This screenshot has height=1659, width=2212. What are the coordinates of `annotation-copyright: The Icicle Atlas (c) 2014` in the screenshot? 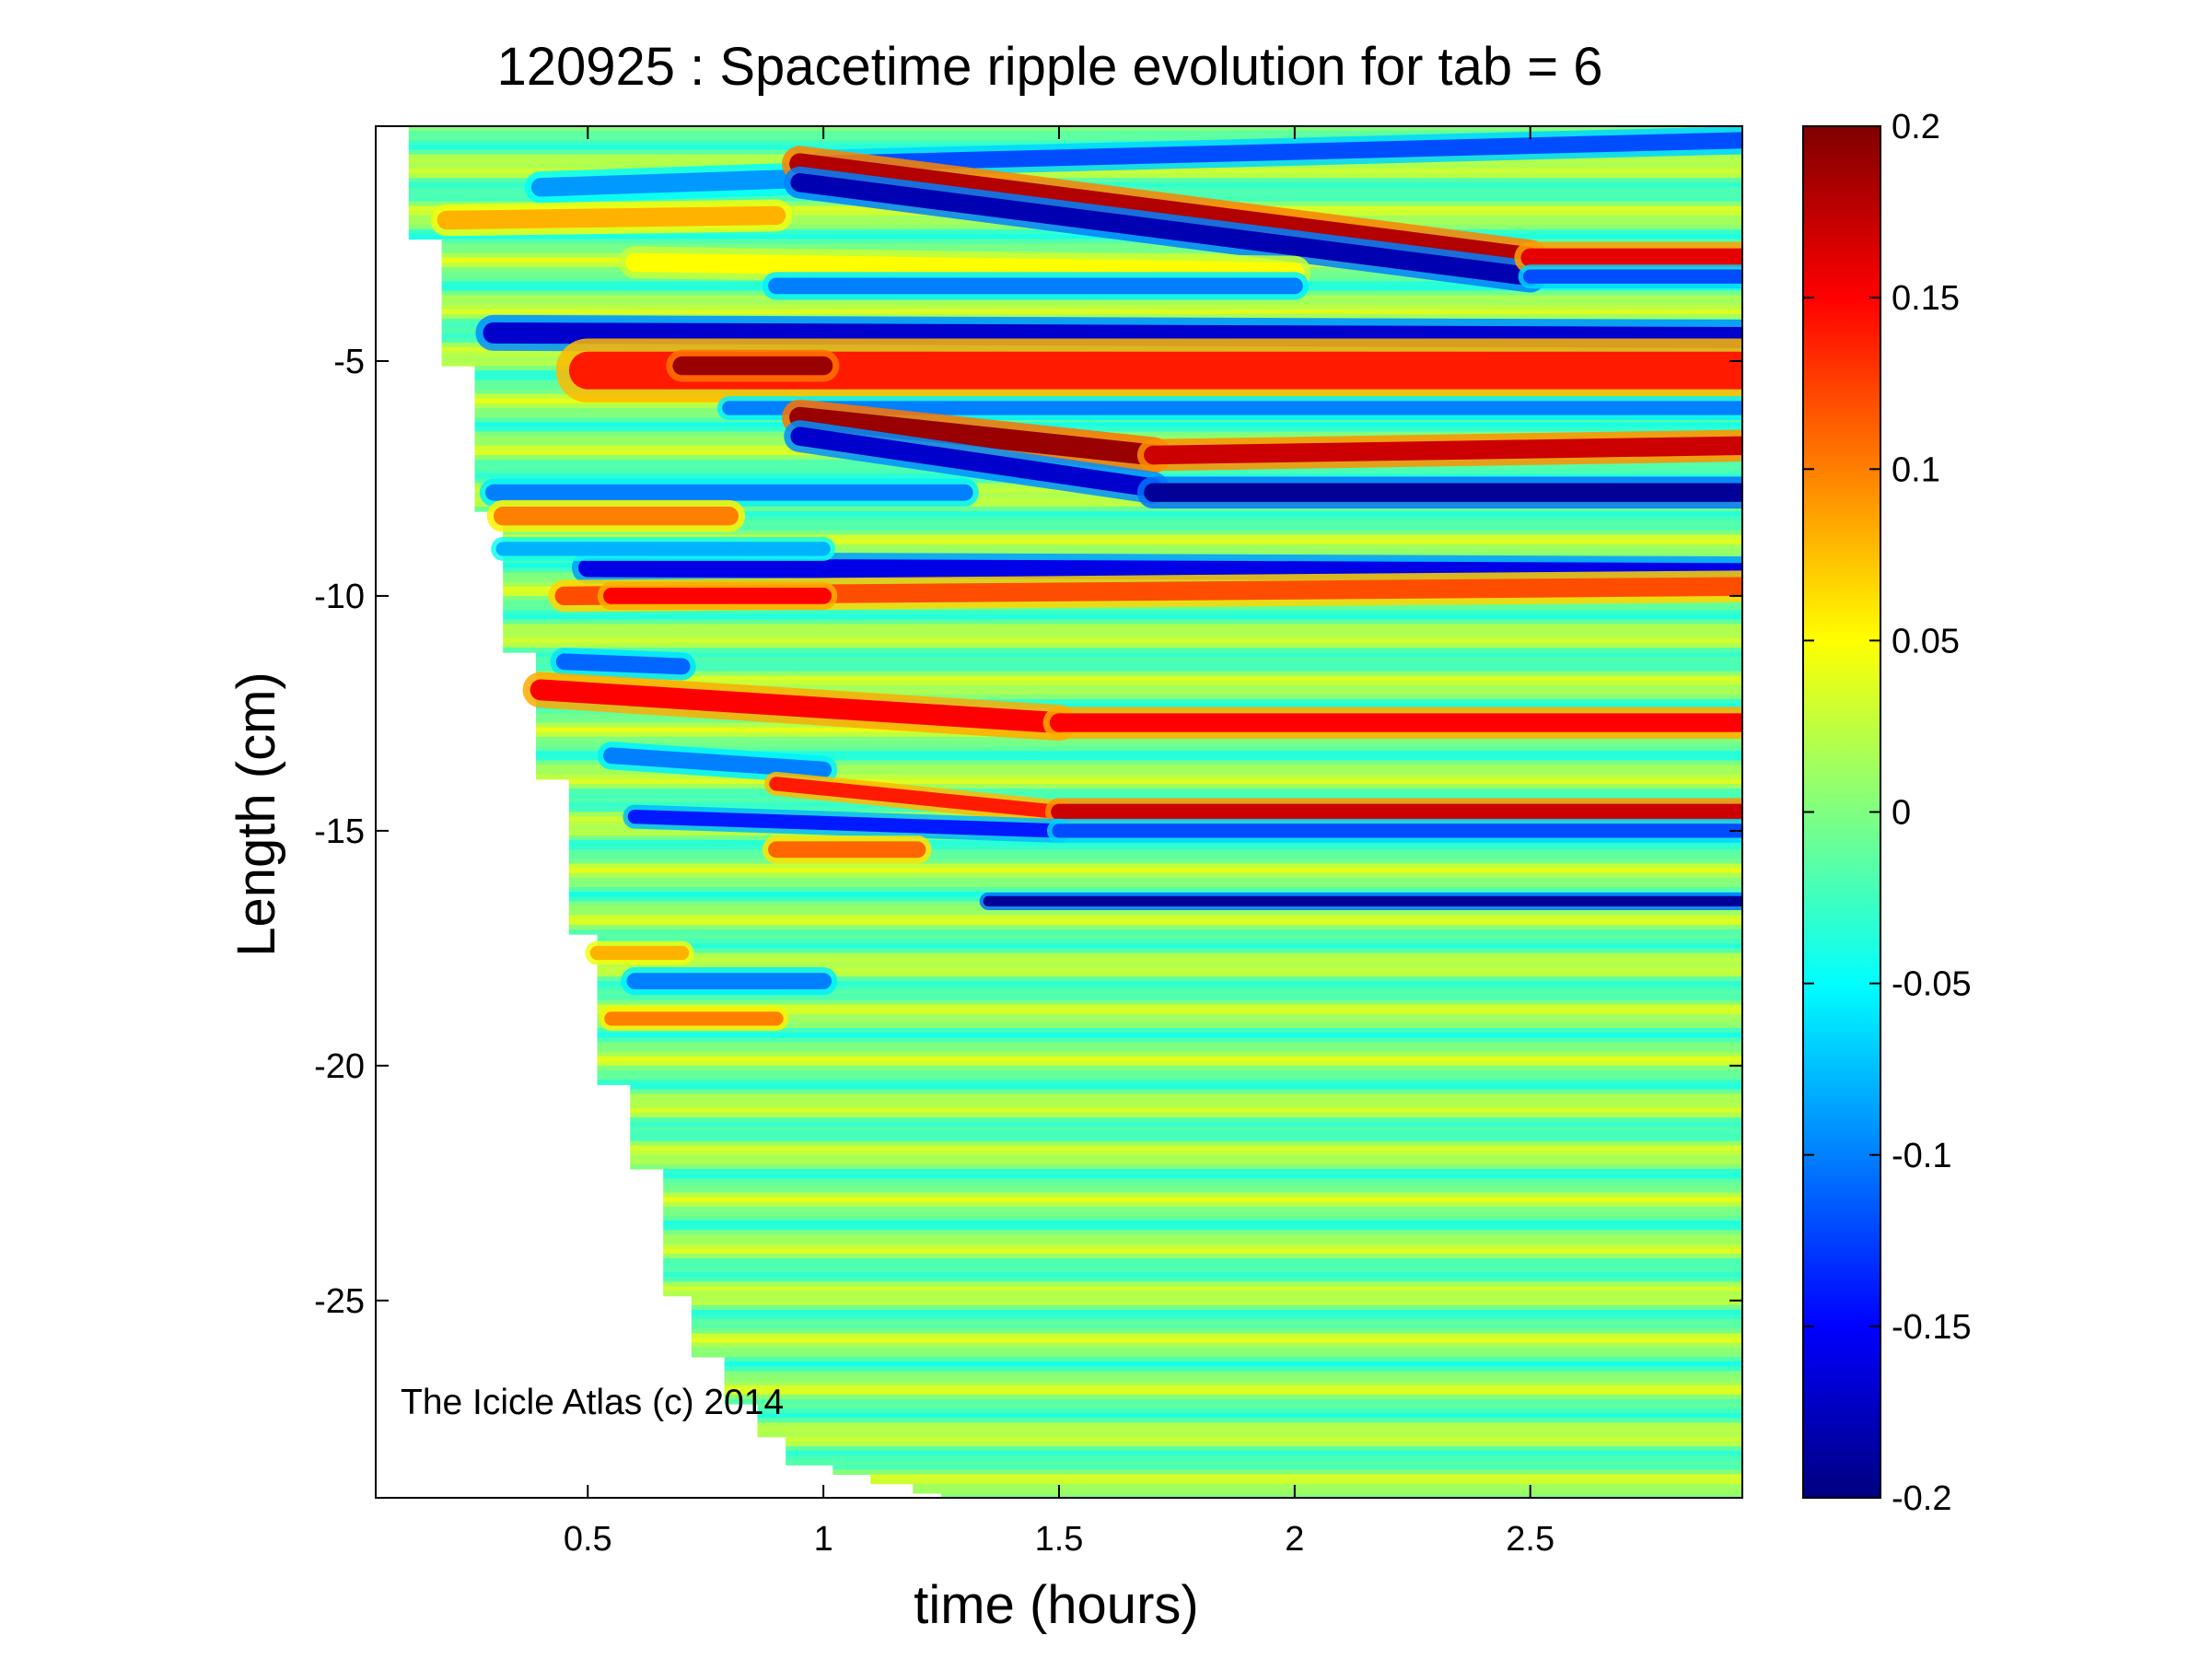 It's located at (593, 1402).